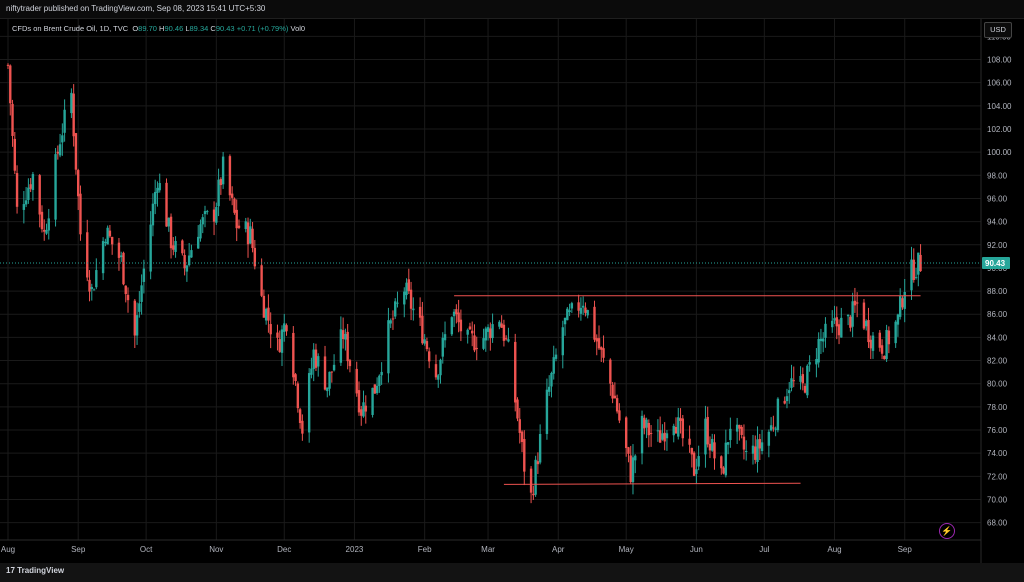  Describe the element at coordinates (70, 28) in the screenshot. I see `symbol-name: CFDs on Brent Crude Oil, 1D, TVC` at that location.